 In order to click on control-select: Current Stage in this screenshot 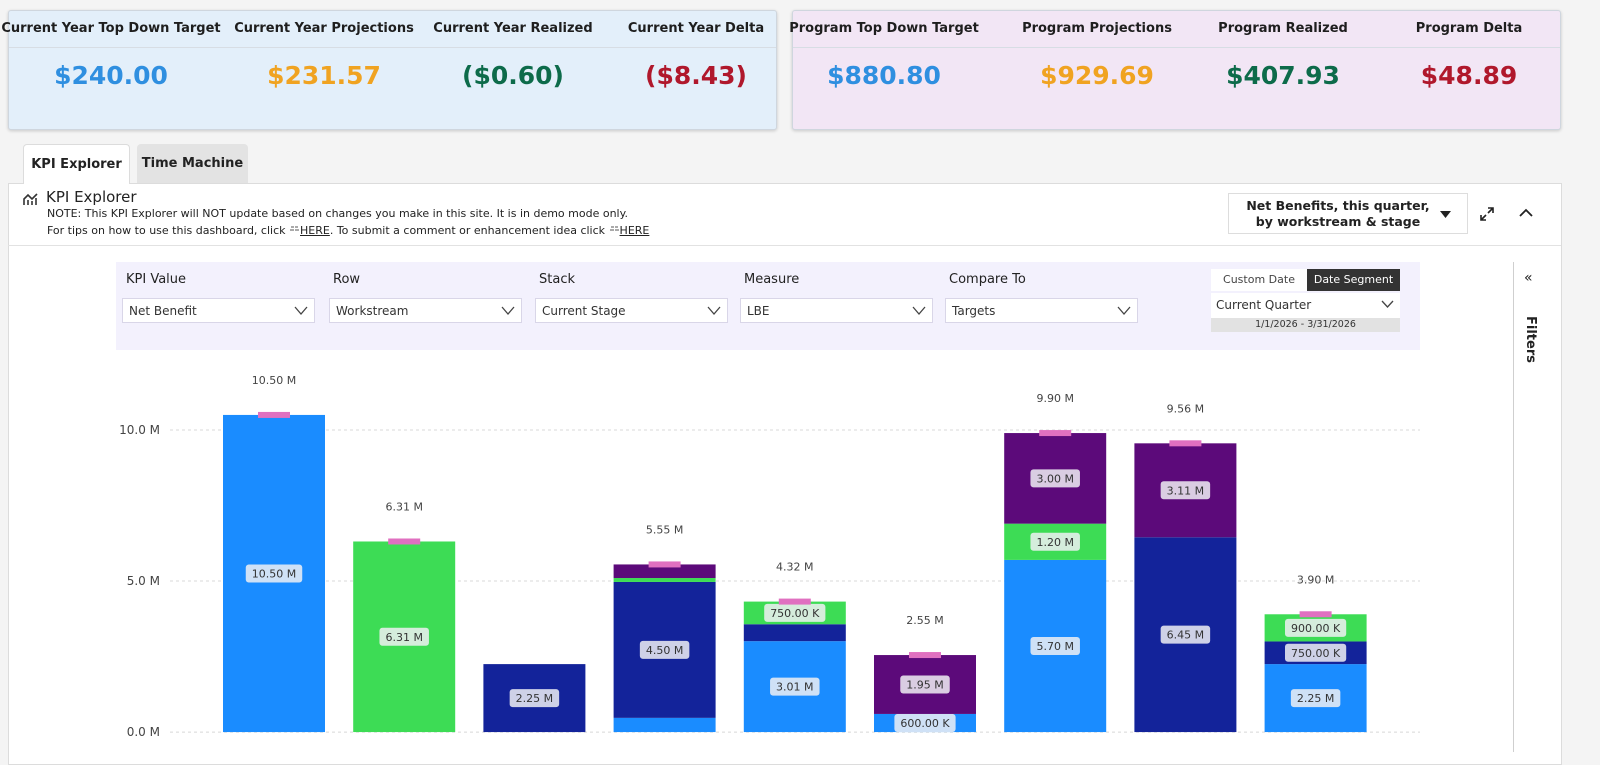, I will do `click(631, 310)`.